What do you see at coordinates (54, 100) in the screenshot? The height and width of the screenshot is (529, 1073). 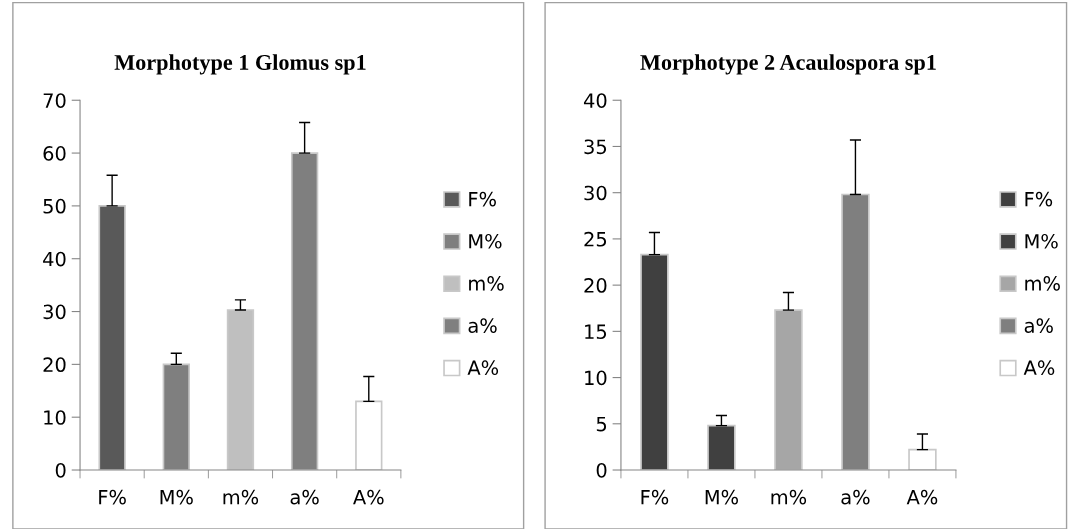 I see `y-tick-label: 70` at bounding box center [54, 100].